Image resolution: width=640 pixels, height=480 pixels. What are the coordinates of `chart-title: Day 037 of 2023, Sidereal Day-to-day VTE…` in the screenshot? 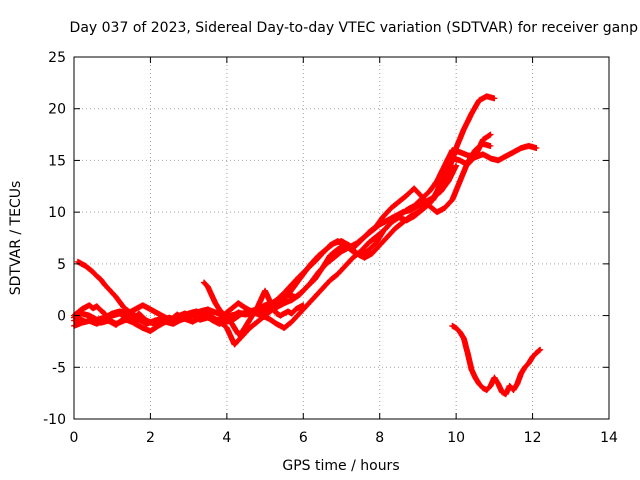 It's located at (354, 28).